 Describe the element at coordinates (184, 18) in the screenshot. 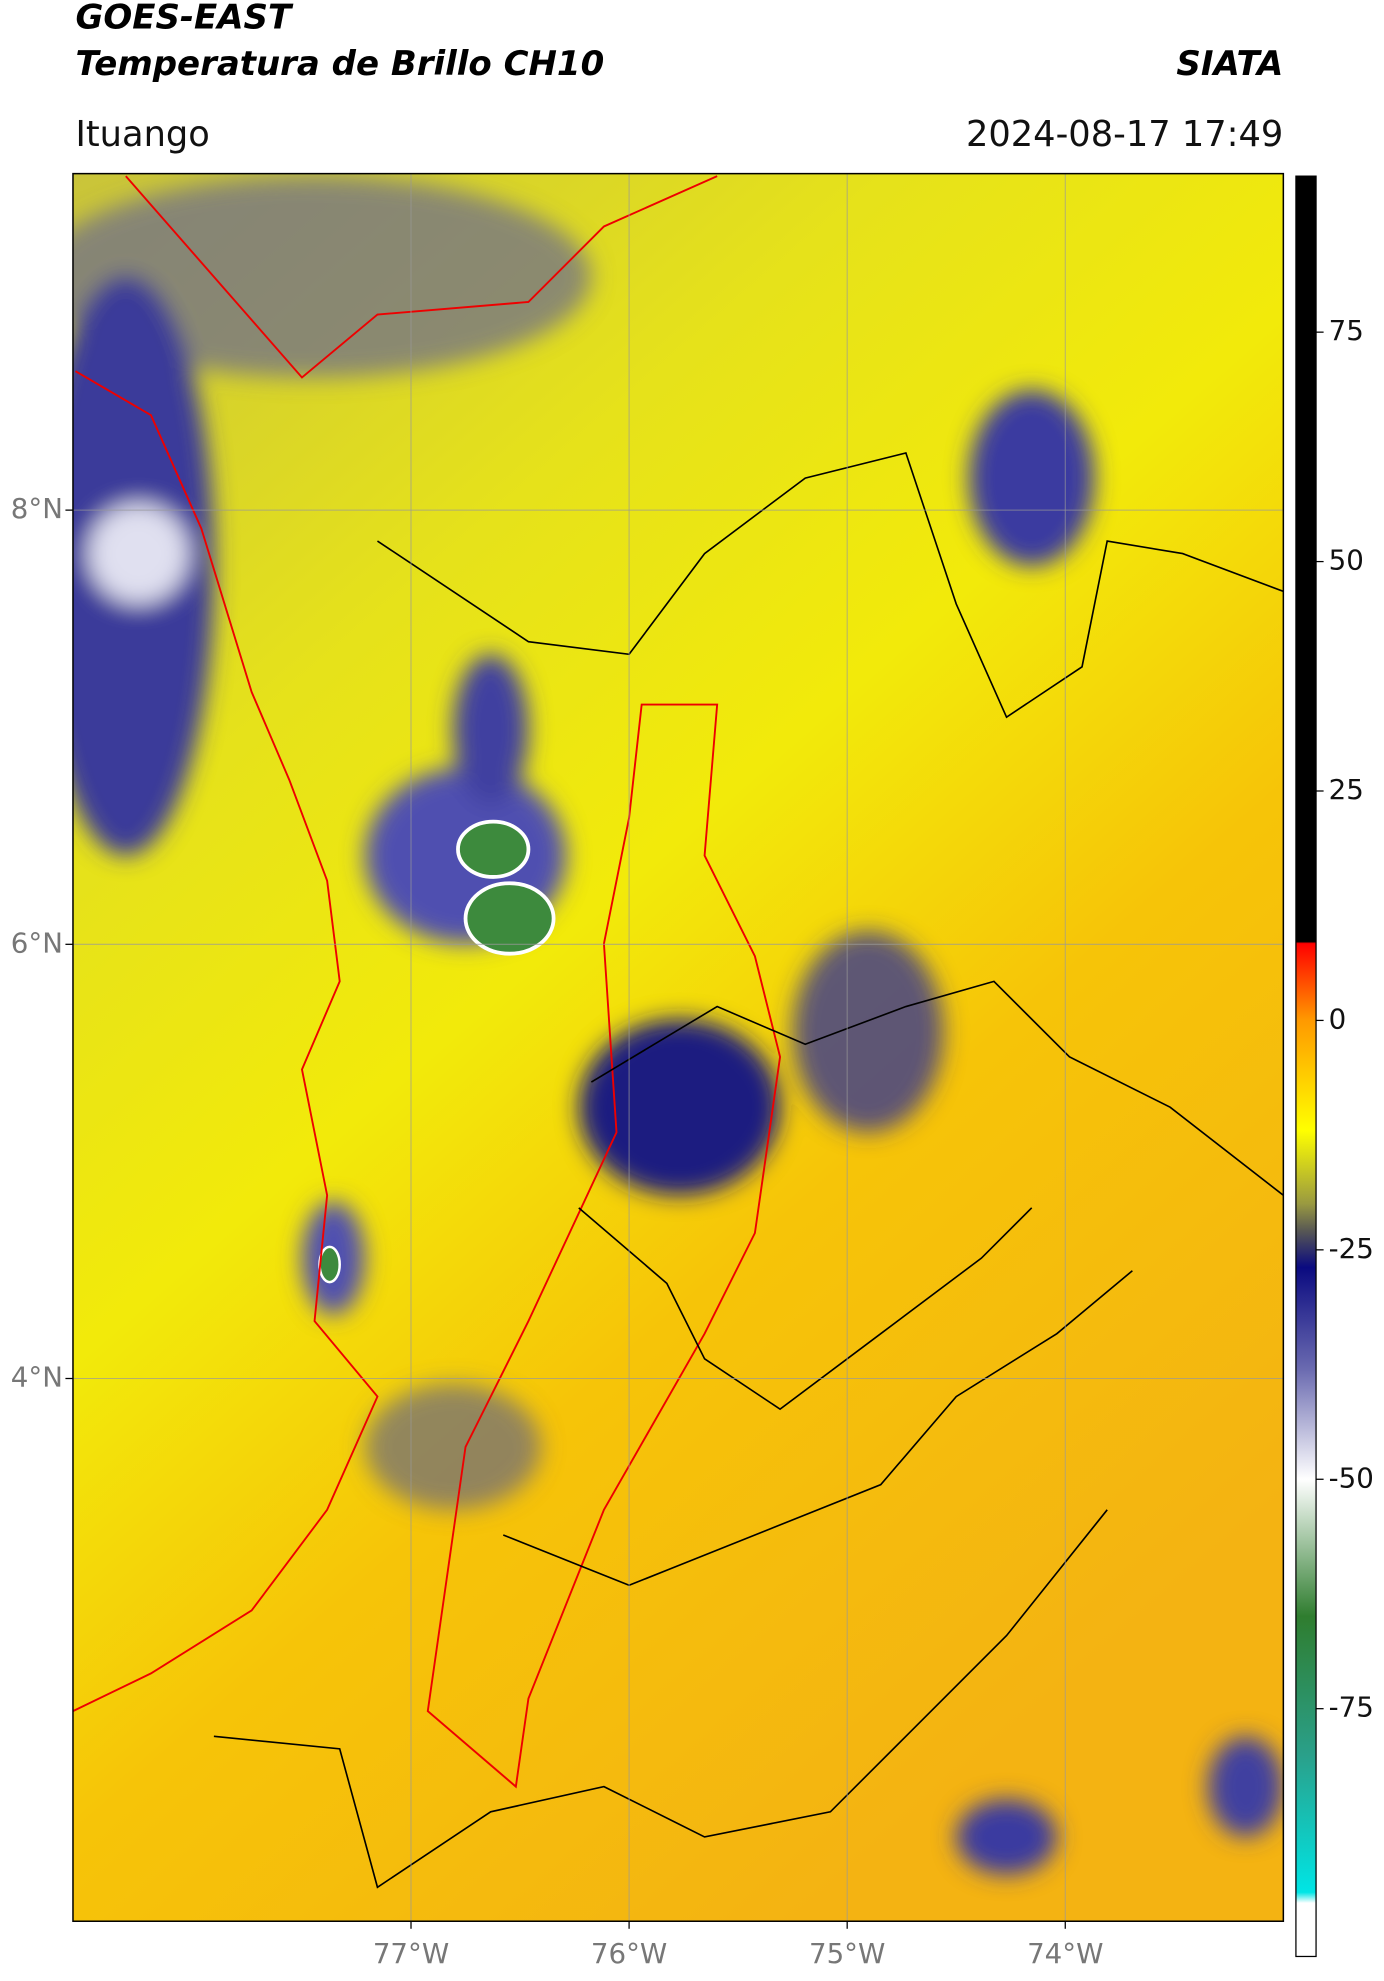

I see `title: GOES-EAST` at that location.